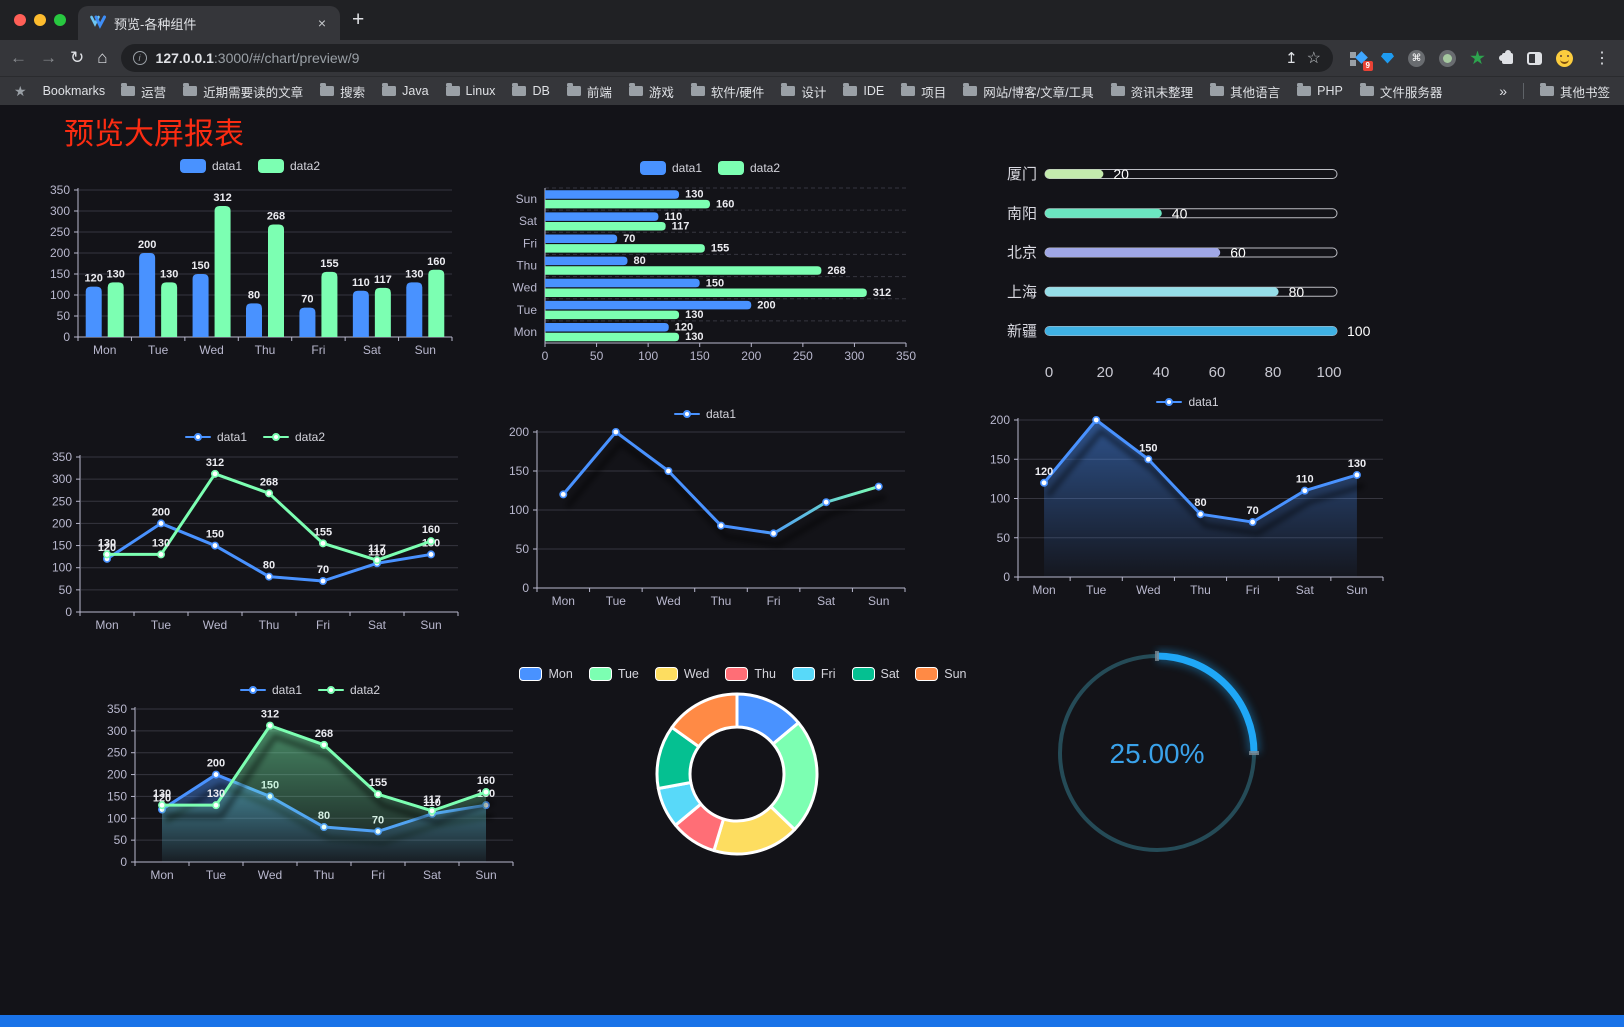  What do you see at coordinates (1400, 91) in the screenshot?
I see `bookmark-item: 文件服务器` at bounding box center [1400, 91].